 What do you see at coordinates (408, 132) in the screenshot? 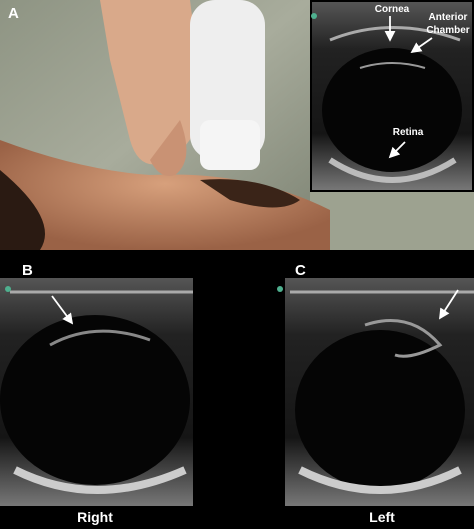
I see `annotation: Retina` at bounding box center [408, 132].